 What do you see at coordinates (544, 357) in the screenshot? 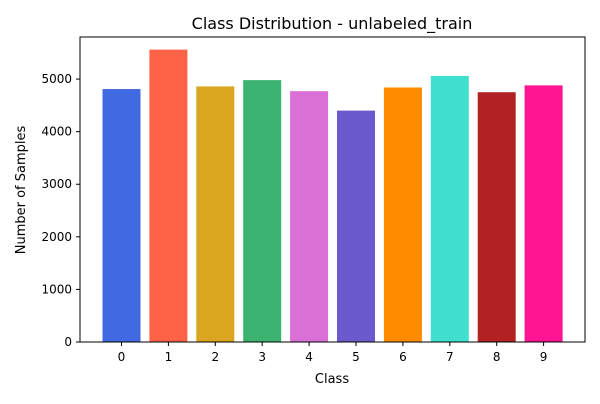
I see `x-tick-label: 9` at bounding box center [544, 357].